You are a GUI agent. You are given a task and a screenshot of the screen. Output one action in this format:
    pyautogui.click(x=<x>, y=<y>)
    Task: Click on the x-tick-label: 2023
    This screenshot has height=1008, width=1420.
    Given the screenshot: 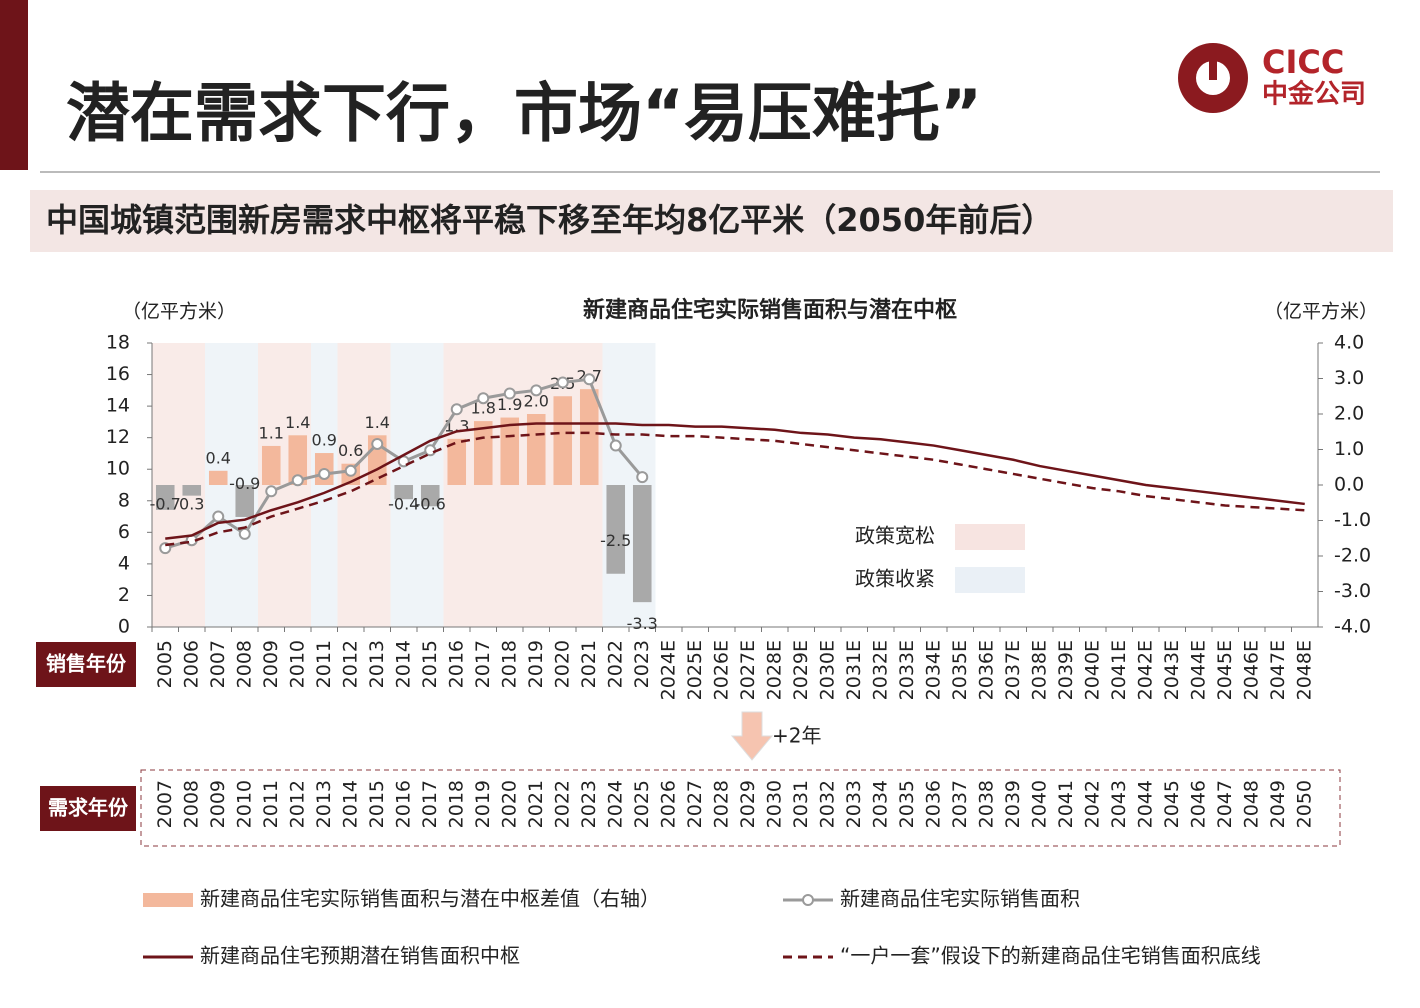 What is the action you would take?
    pyautogui.click(x=642, y=664)
    